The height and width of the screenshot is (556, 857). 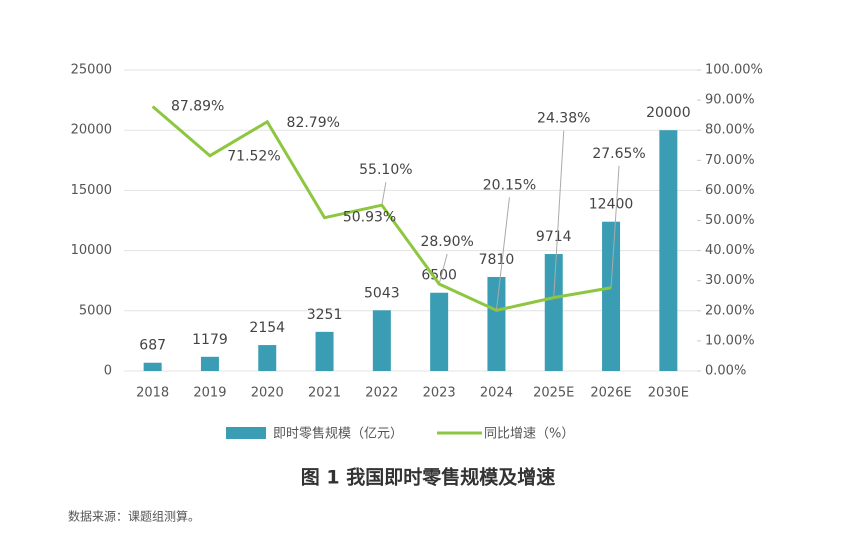 What do you see at coordinates (313, 123) in the screenshot?
I see `line-value-label: 82.79%` at bounding box center [313, 123].